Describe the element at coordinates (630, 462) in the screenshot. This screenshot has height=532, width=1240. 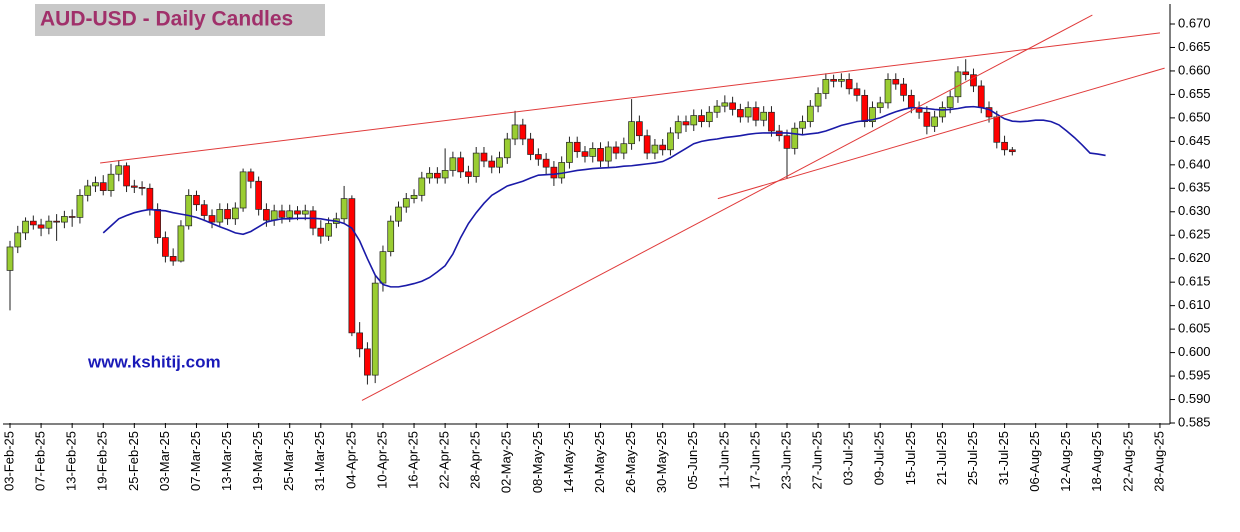
I see `x-tick-label: 26-May-25` at that location.